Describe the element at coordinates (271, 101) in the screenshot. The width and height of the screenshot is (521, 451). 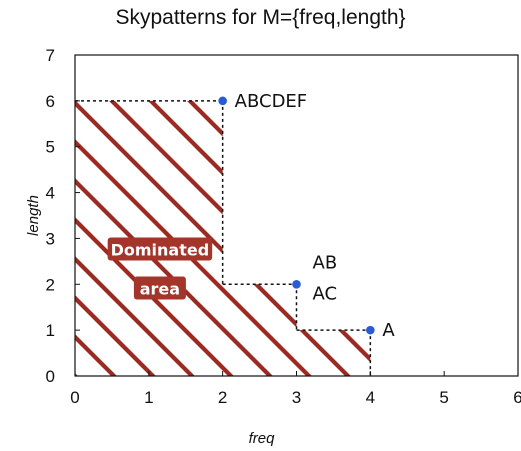
I see `point-label: ABCDEF` at that location.